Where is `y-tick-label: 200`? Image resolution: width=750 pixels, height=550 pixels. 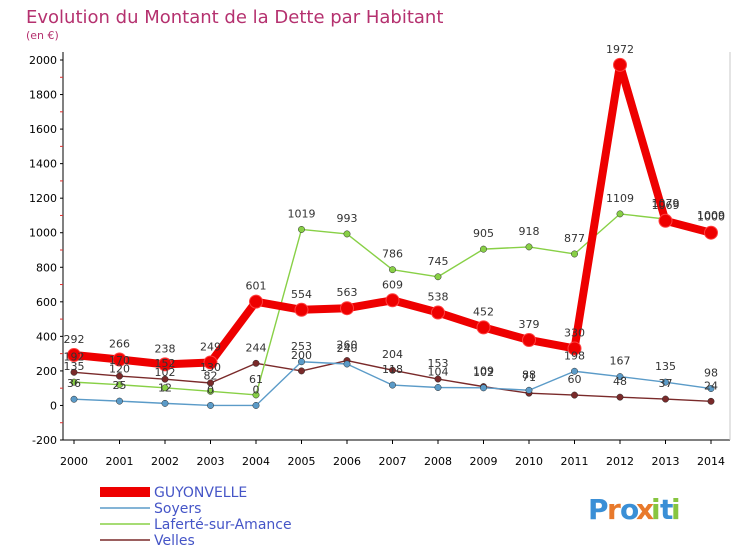 y-tick-label: 200 is located at coordinates (46, 371).